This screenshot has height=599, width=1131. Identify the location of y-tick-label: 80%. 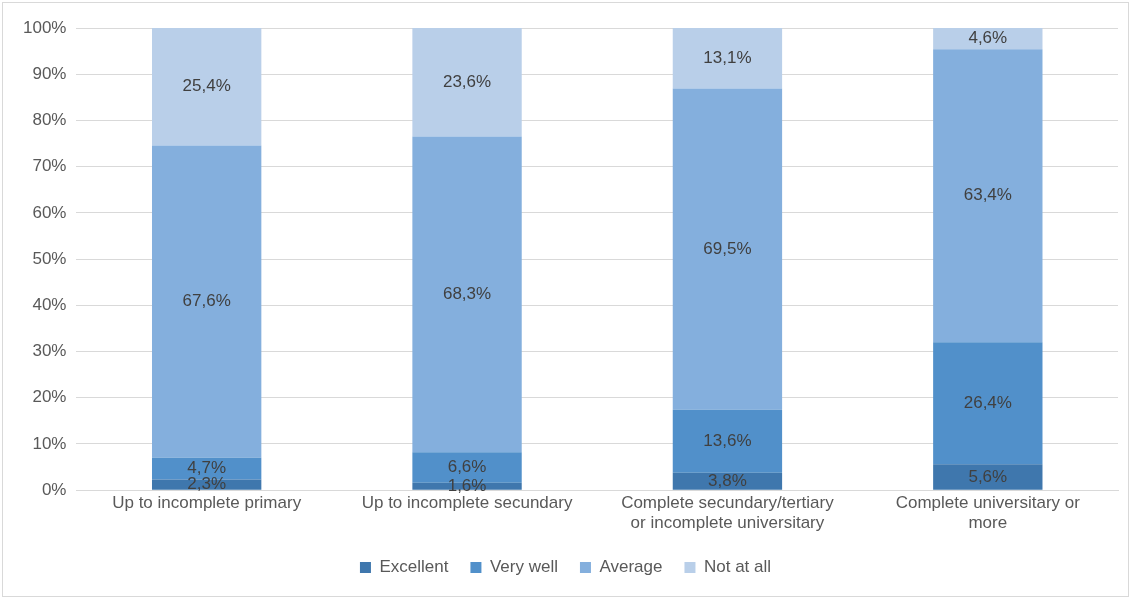
(49, 120).